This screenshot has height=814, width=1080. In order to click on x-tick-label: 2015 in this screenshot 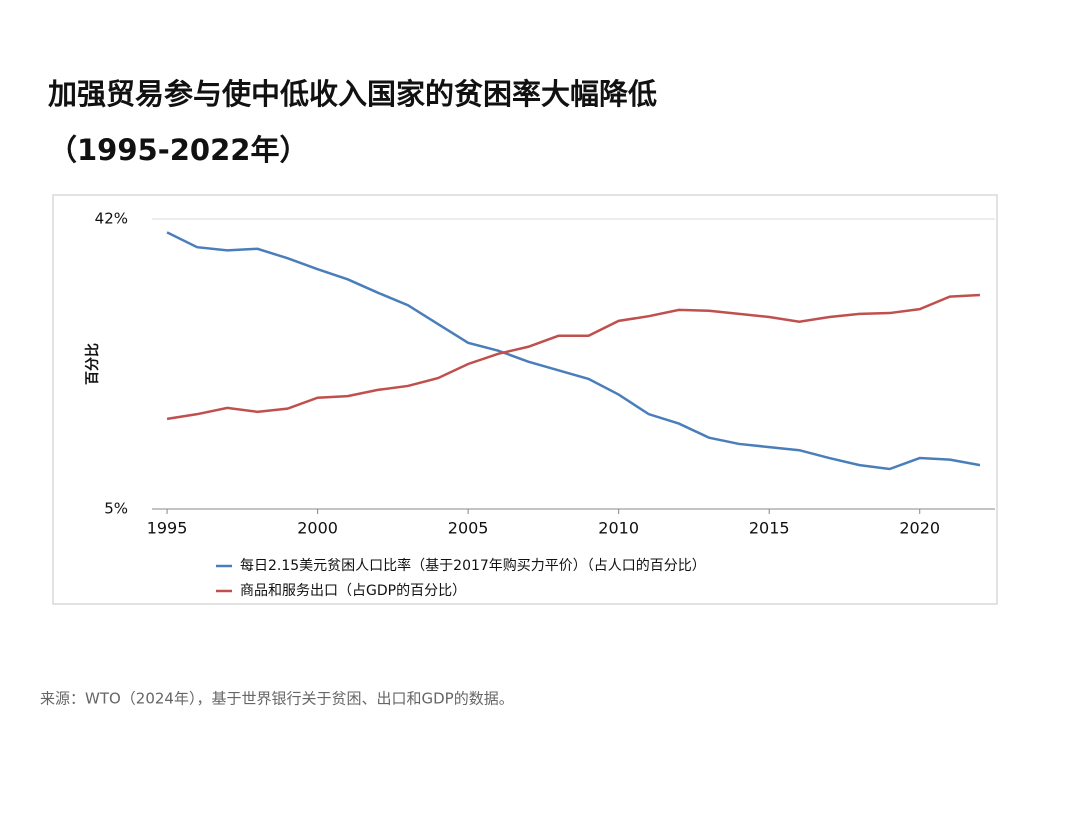, I will do `click(769, 528)`.